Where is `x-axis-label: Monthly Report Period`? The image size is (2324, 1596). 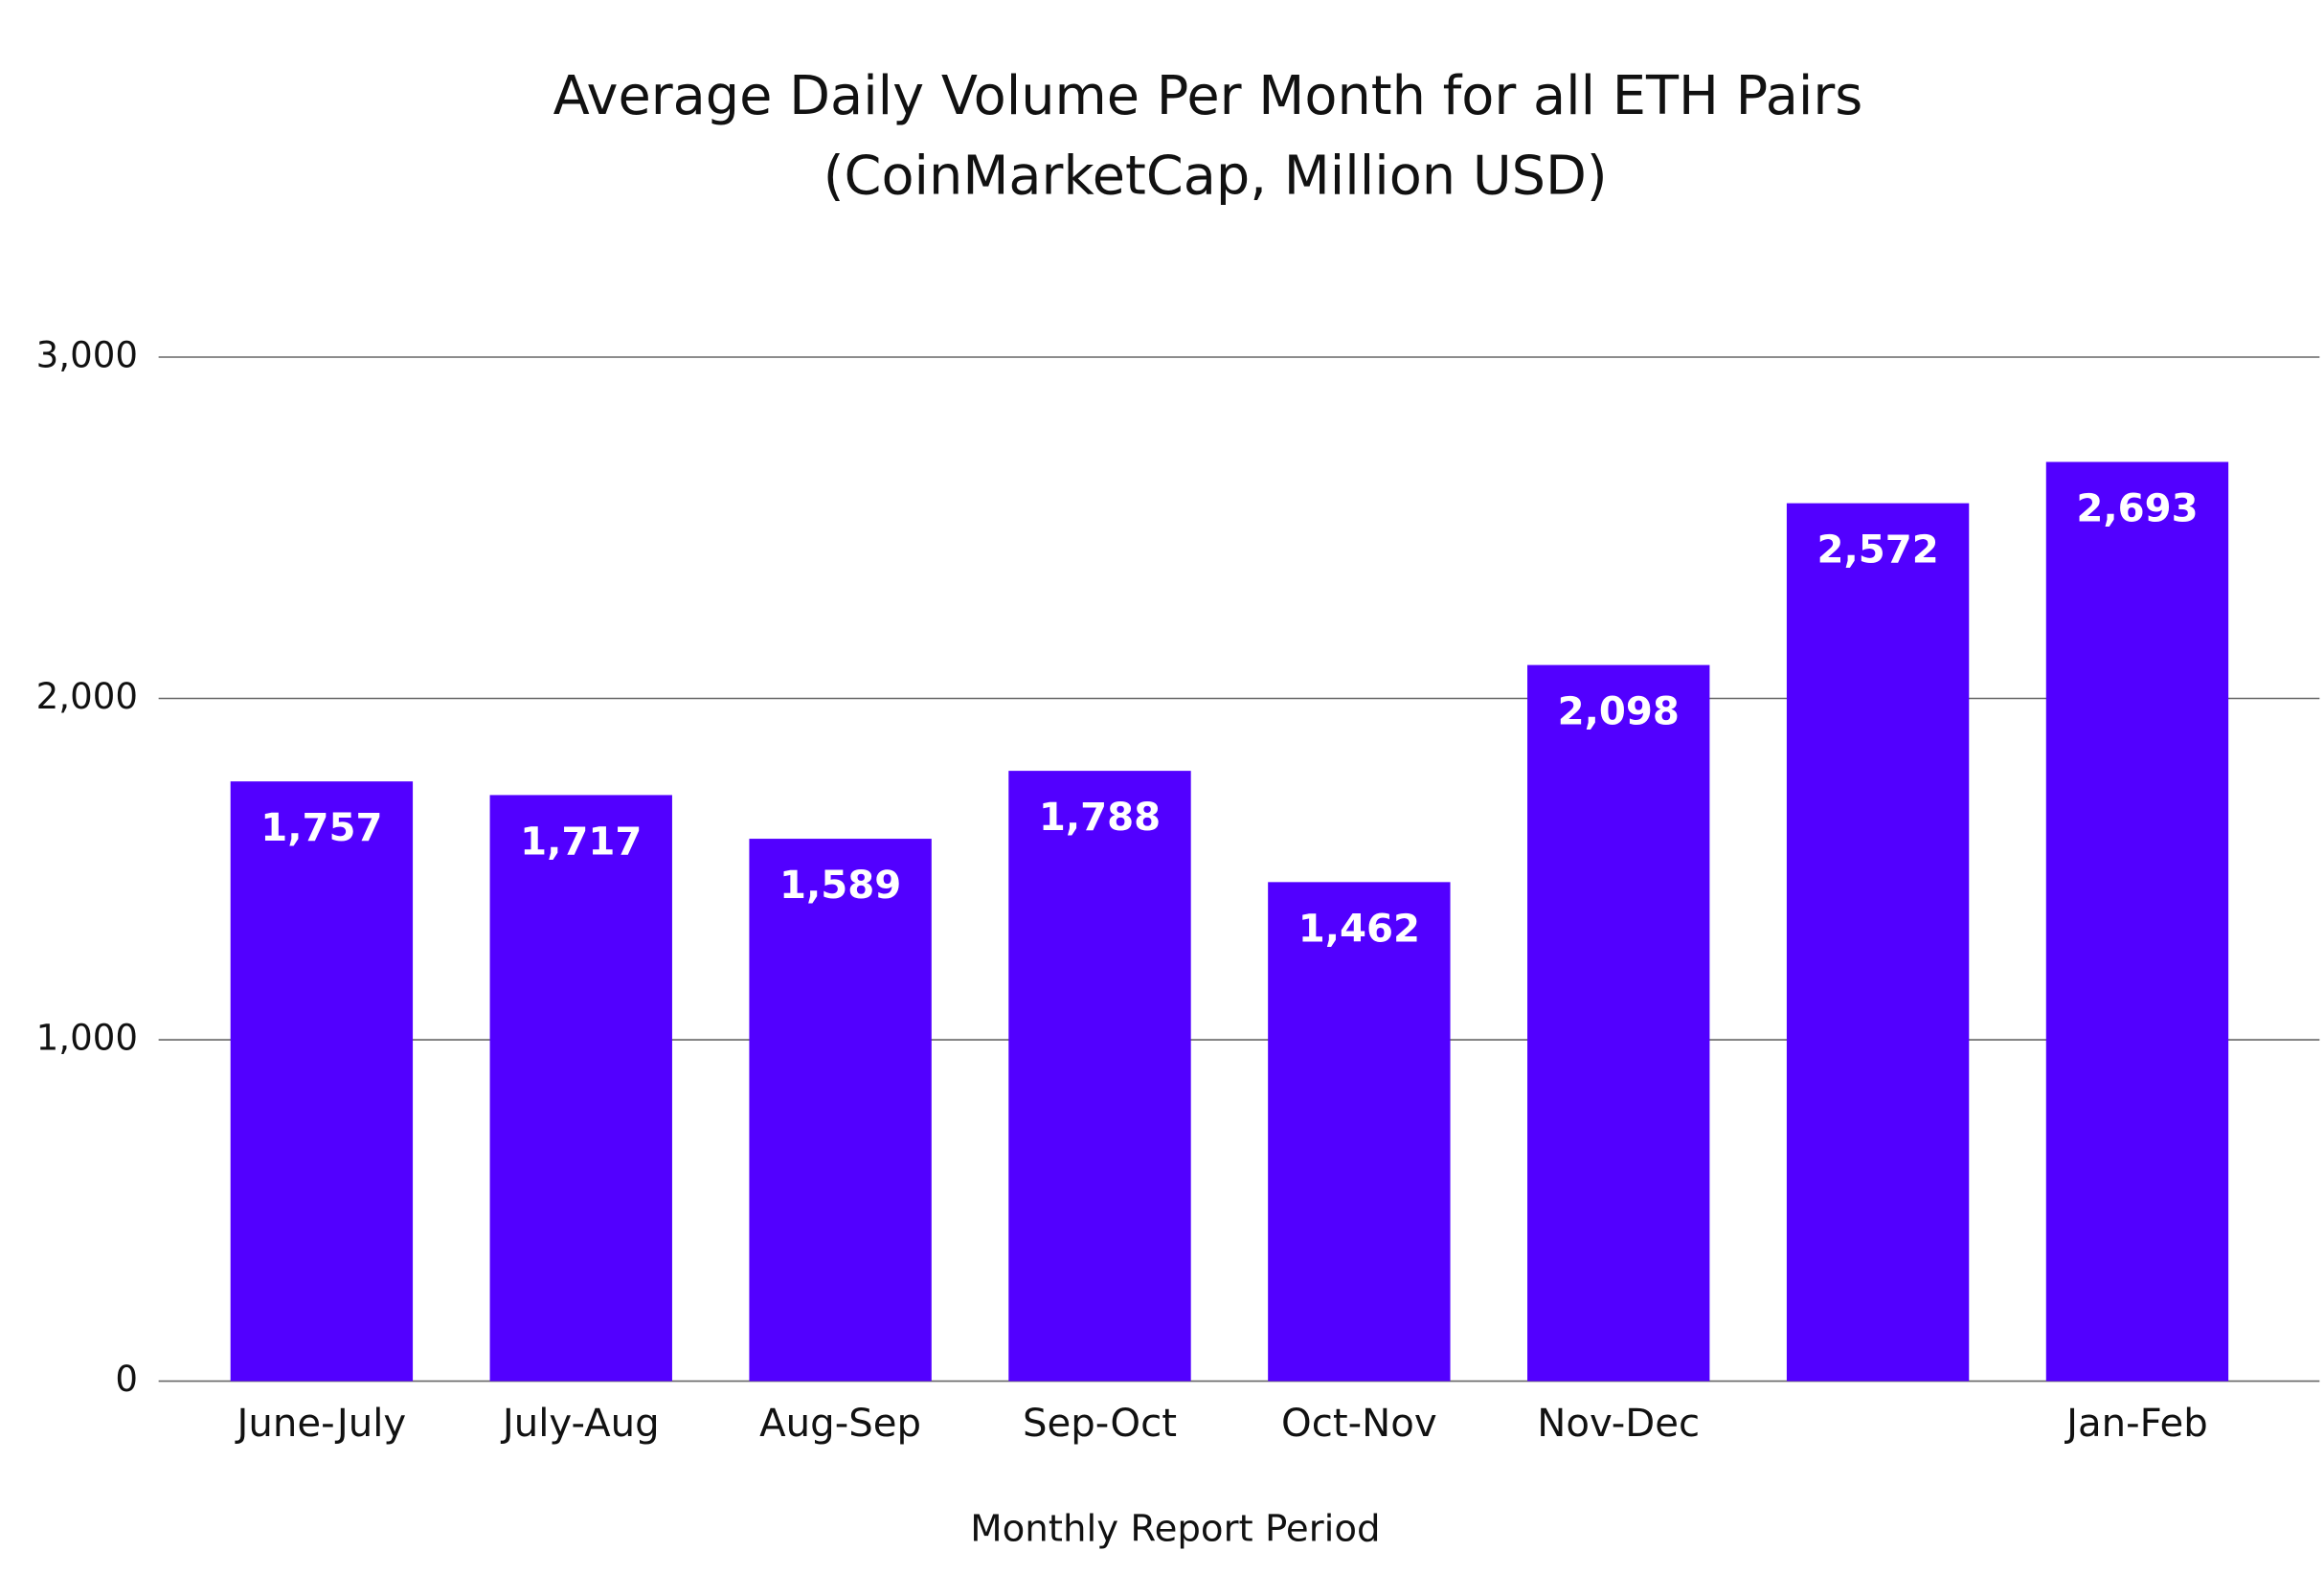
x-axis-label: Monthly Report Period is located at coordinates (1175, 1528).